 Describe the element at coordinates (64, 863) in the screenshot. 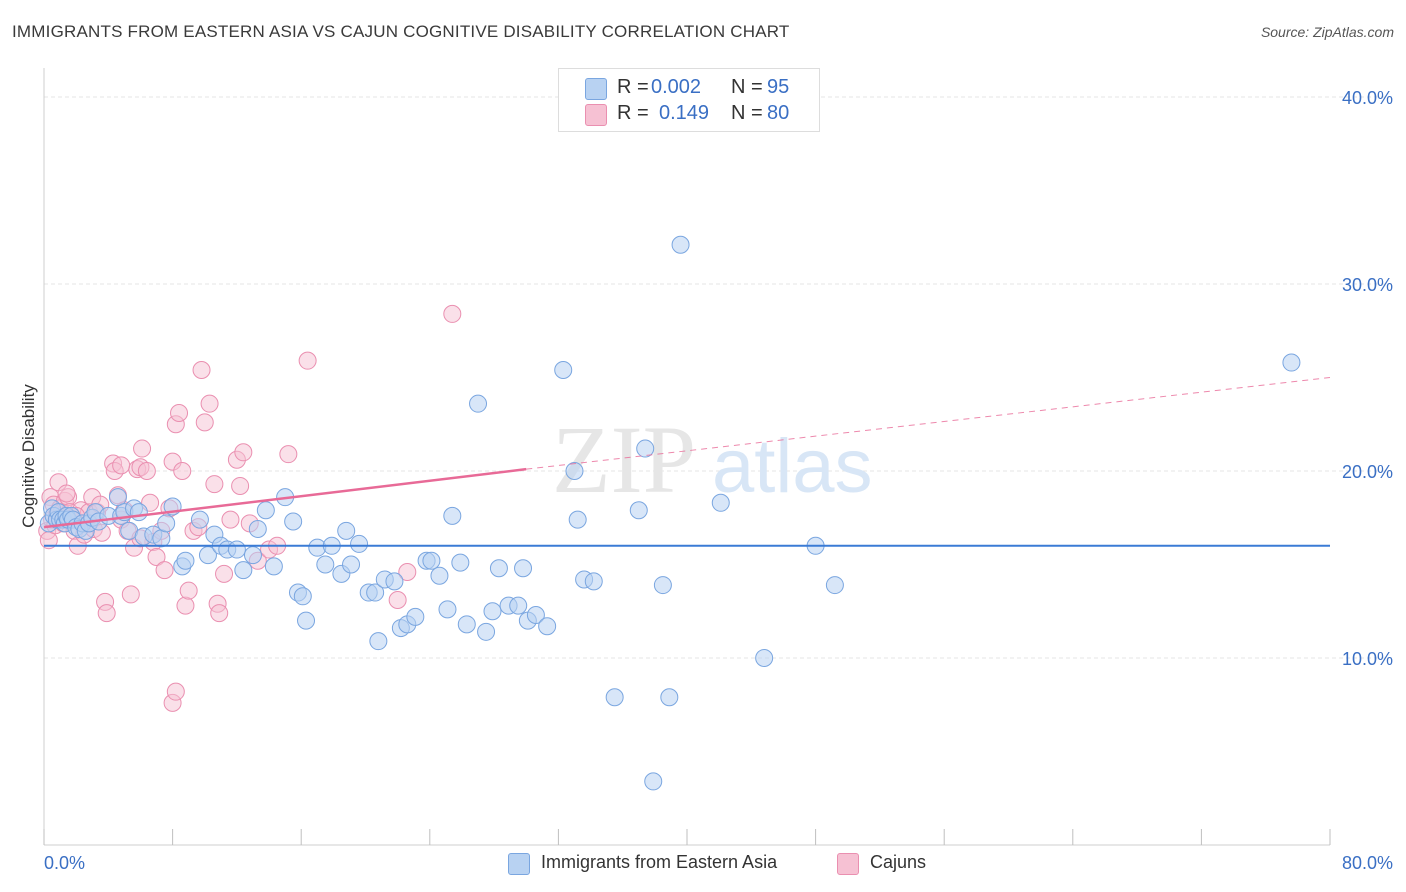

I see `x-tick-label: 0.0%` at that location.